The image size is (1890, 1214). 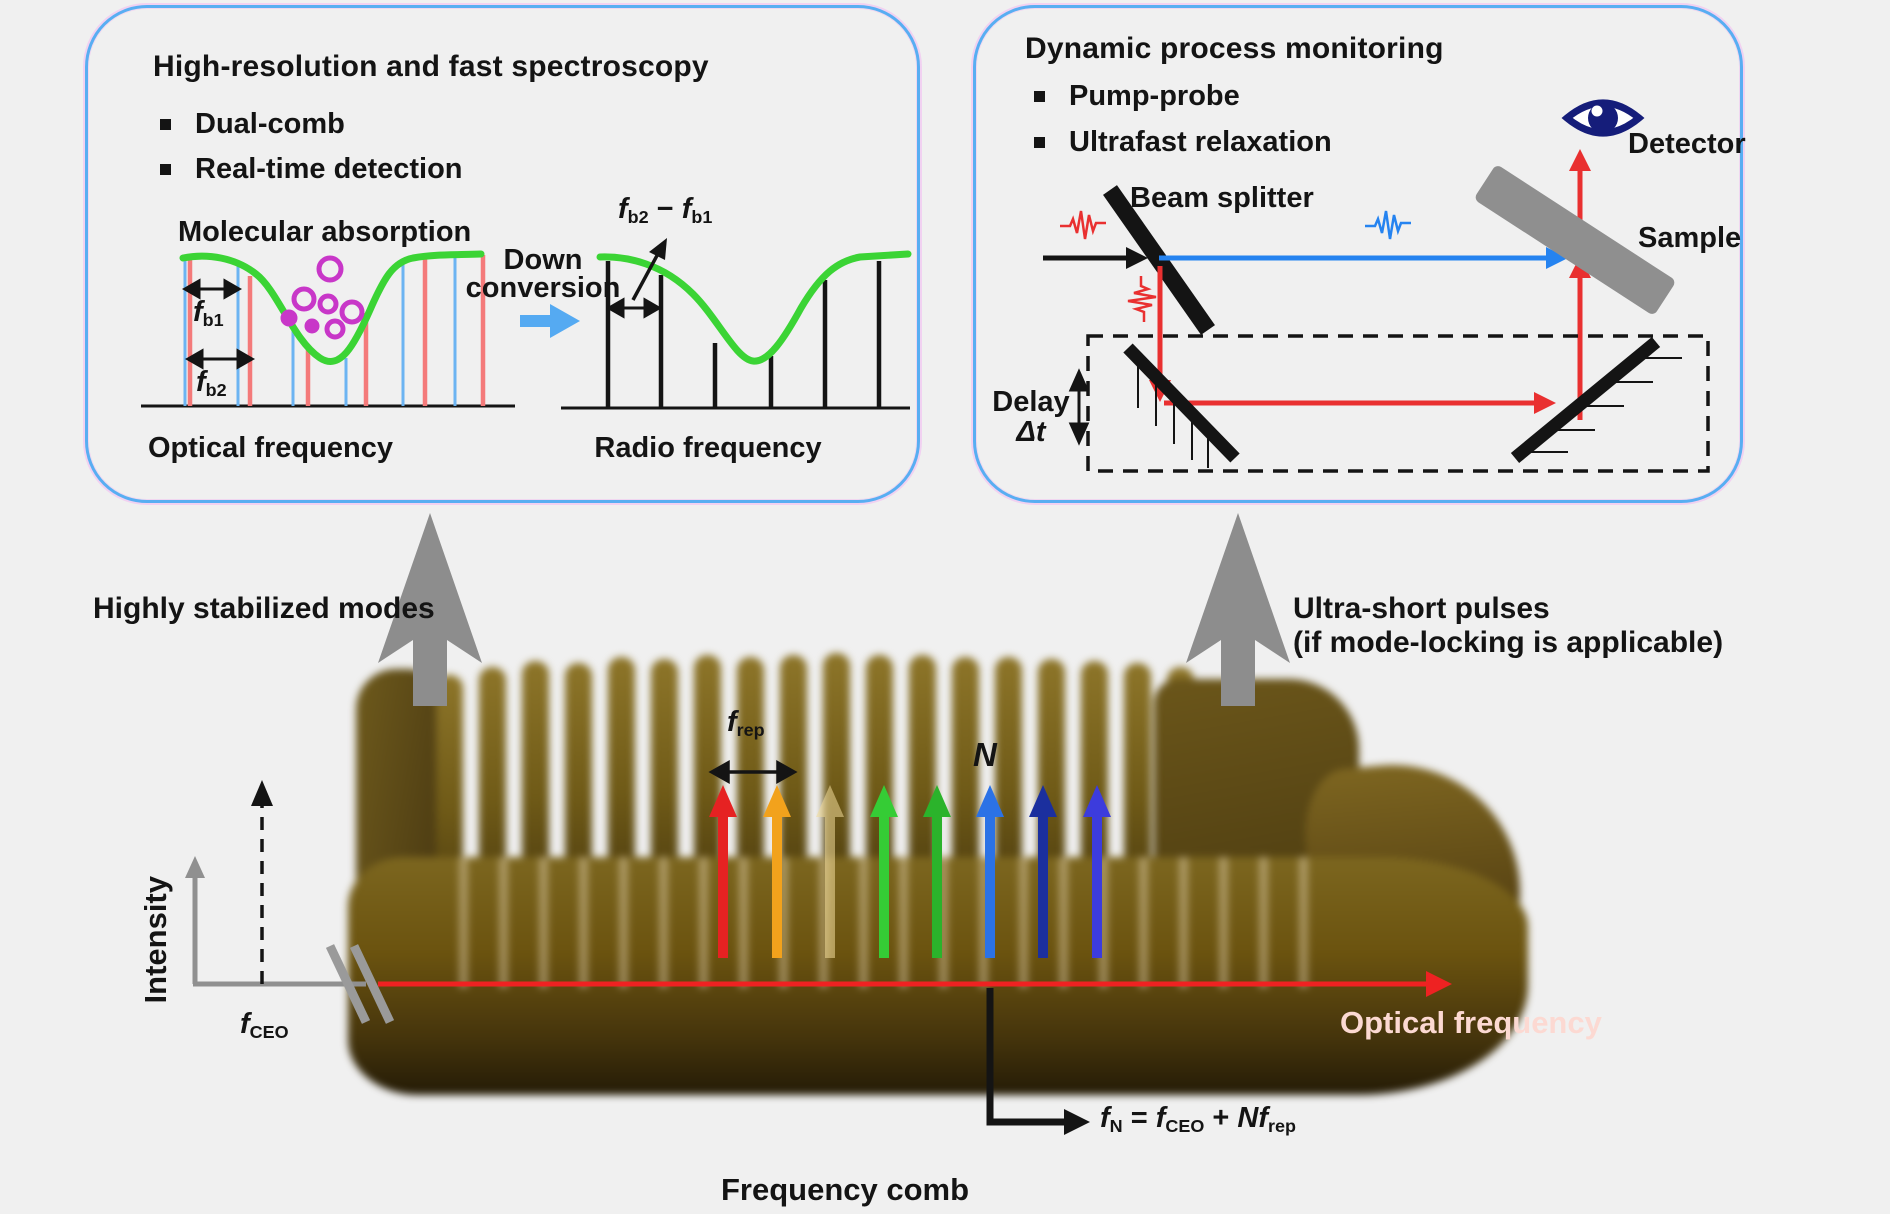 What do you see at coordinates (1142, 299) in the screenshot?
I see `pump-pulse-vertical-icon` at bounding box center [1142, 299].